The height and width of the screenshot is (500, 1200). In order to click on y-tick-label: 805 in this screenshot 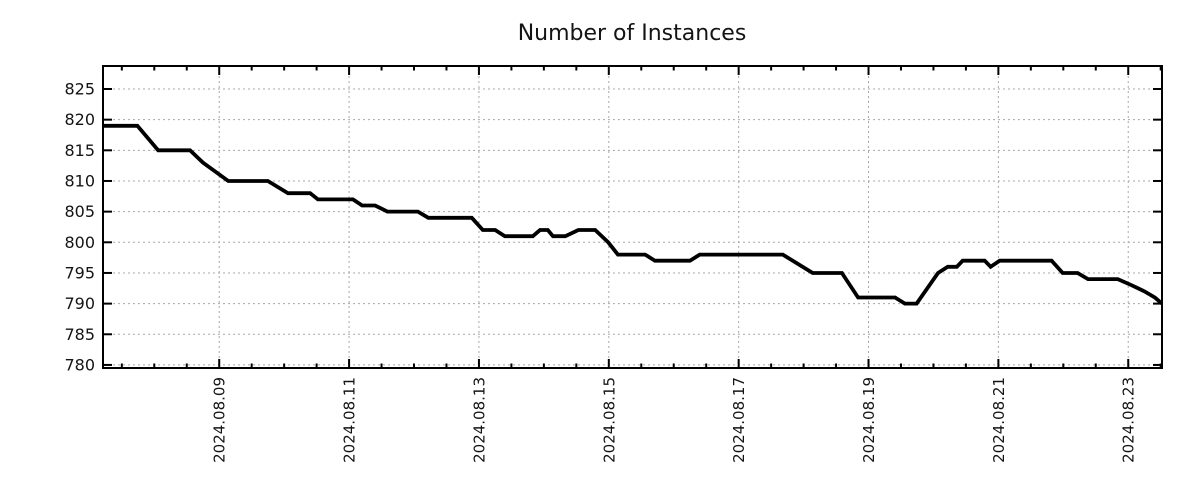, I will do `click(79, 211)`.